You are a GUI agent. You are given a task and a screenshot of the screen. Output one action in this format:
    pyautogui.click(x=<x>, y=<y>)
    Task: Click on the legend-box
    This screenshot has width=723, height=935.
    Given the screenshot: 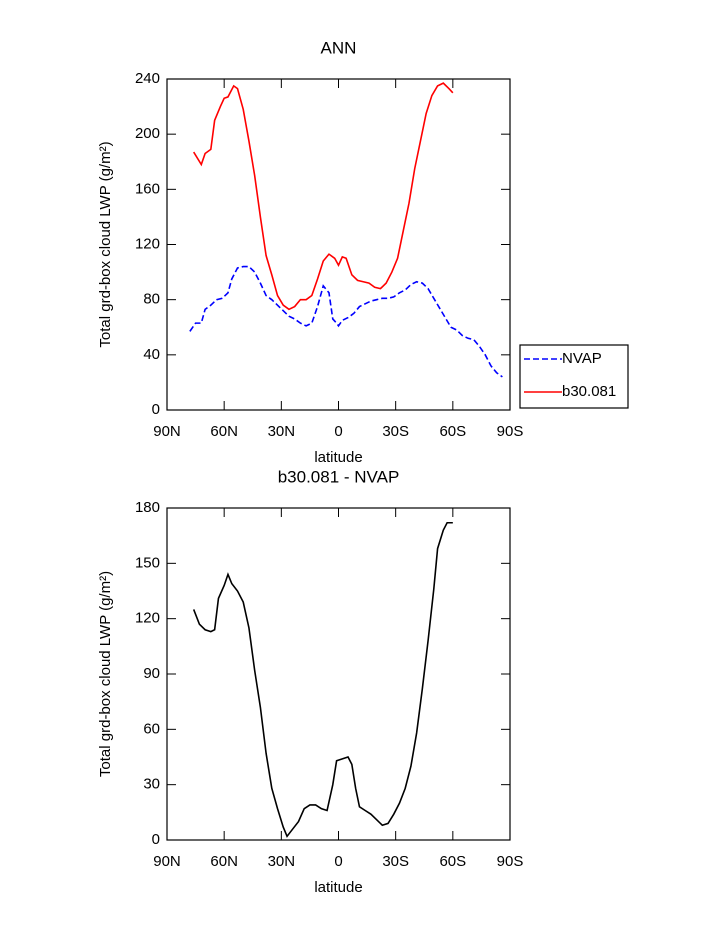 What is the action you would take?
    pyautogui.click(x=574, y=376)
    